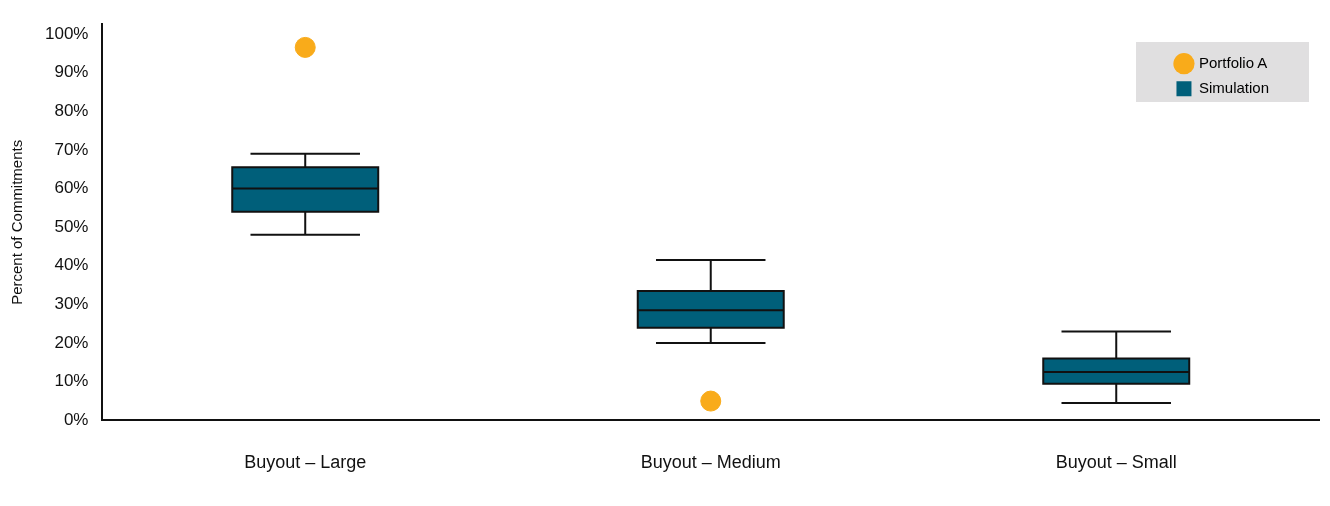 Image resolution: width=1330 pixels, height=506 pixels. Describe the element at coordinates (1234, 87) in the screenshot. I see `legend-label: Simulation` at that location.